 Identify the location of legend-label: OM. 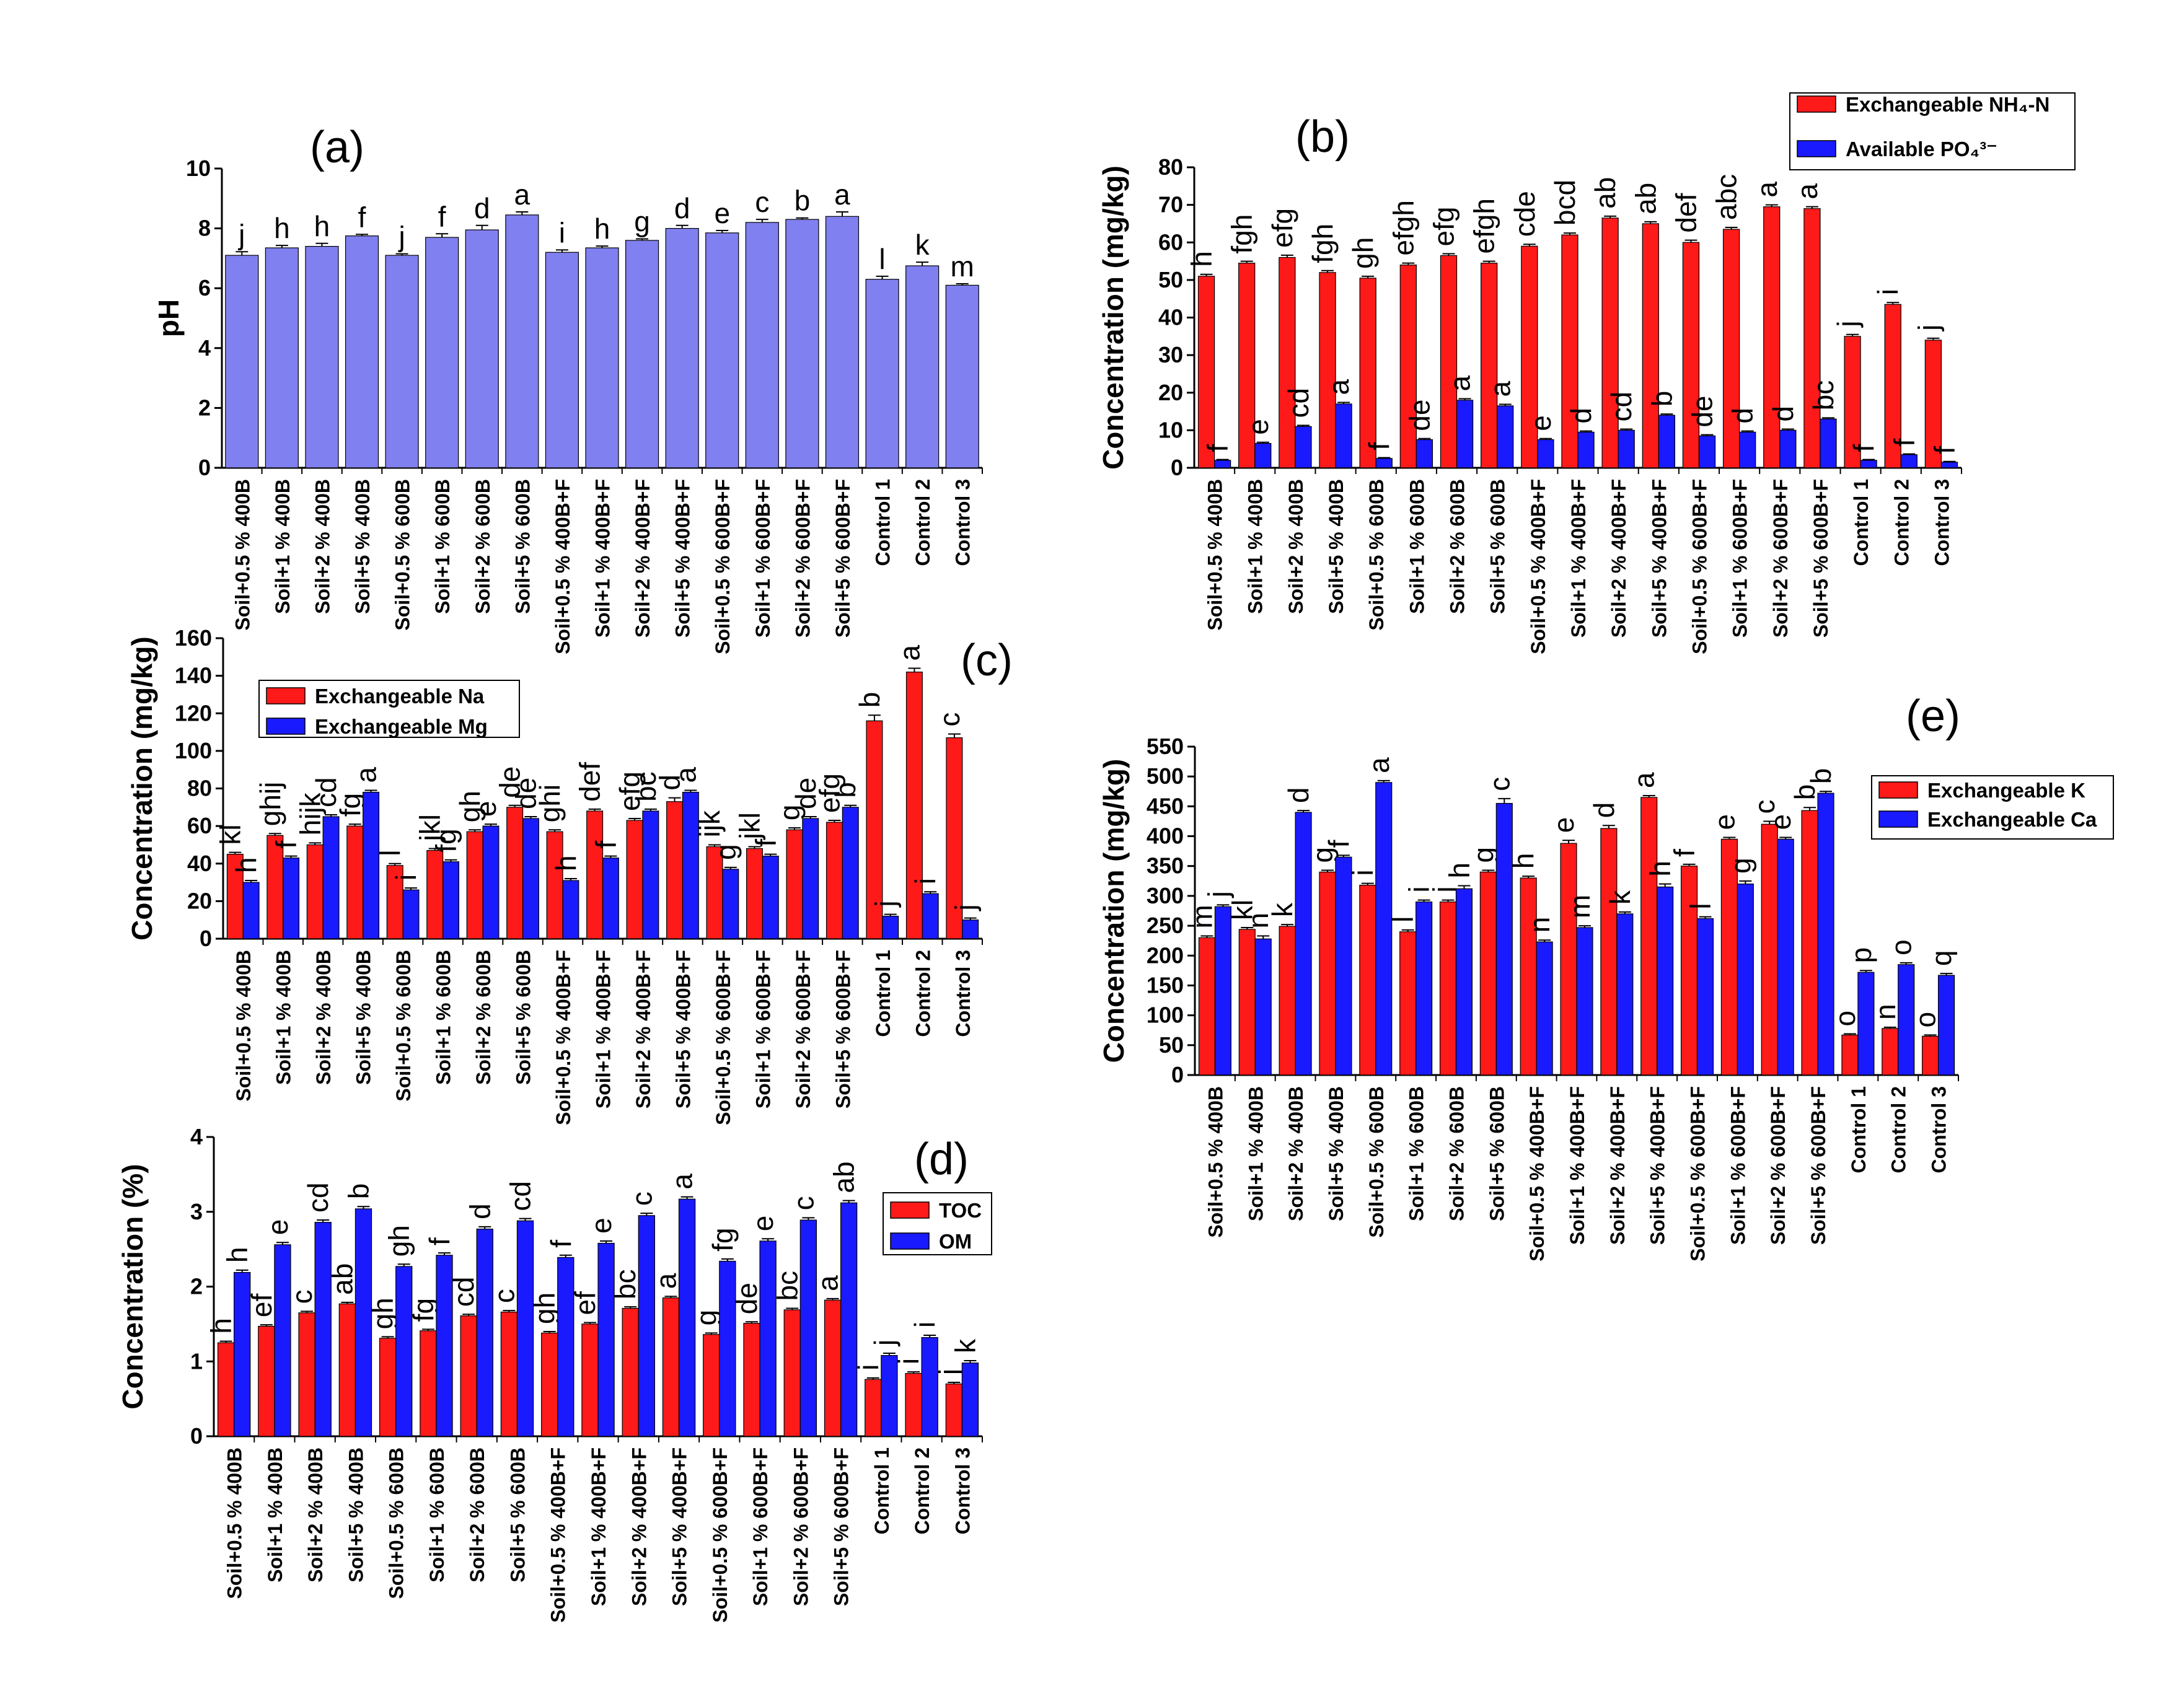
(956, 1241).